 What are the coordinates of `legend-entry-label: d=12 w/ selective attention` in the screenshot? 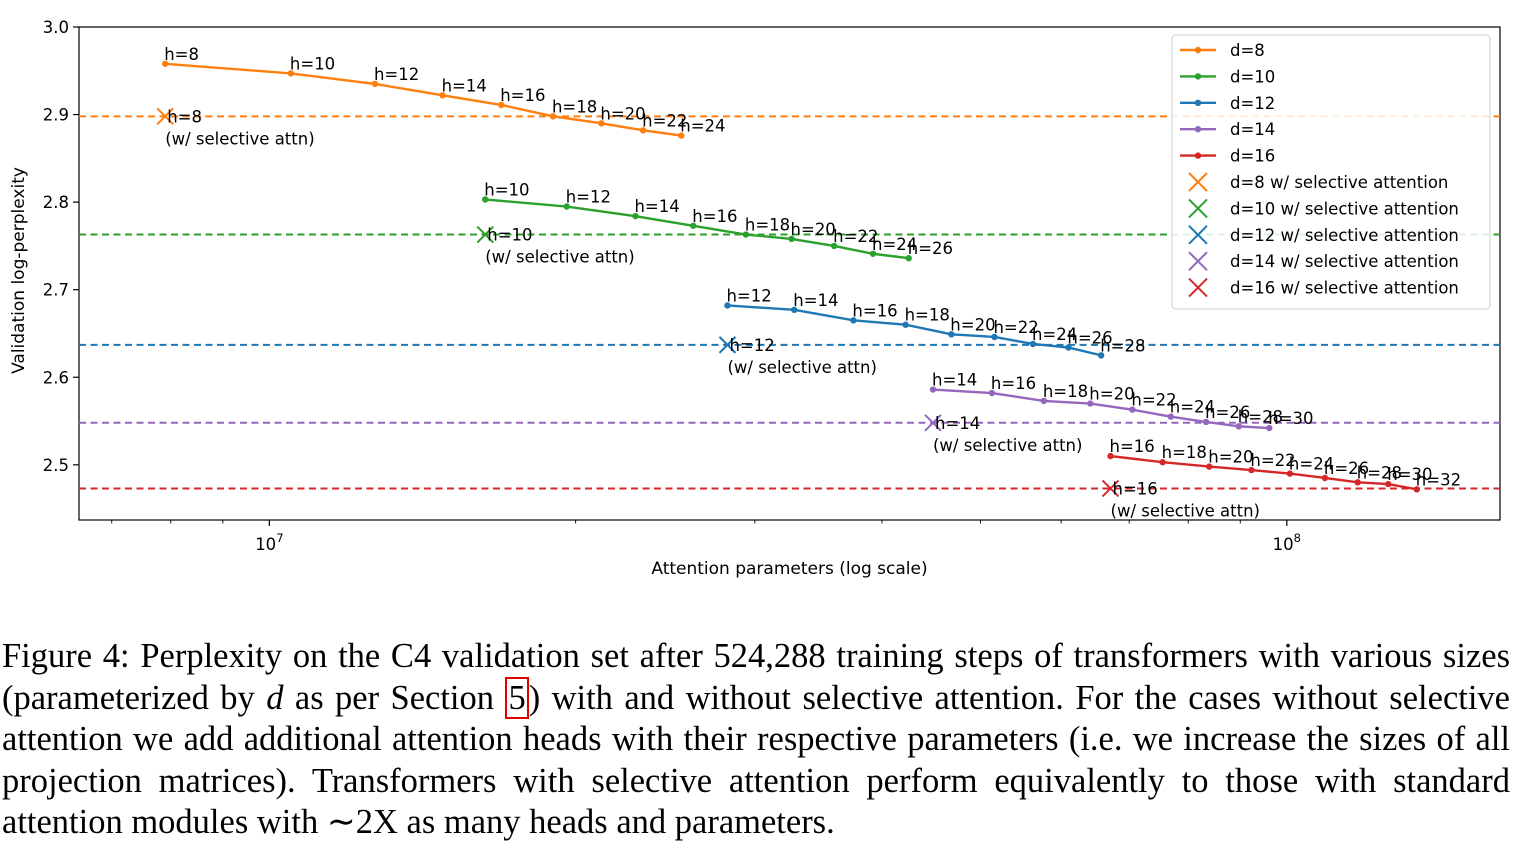 It's located at (1344, 235).